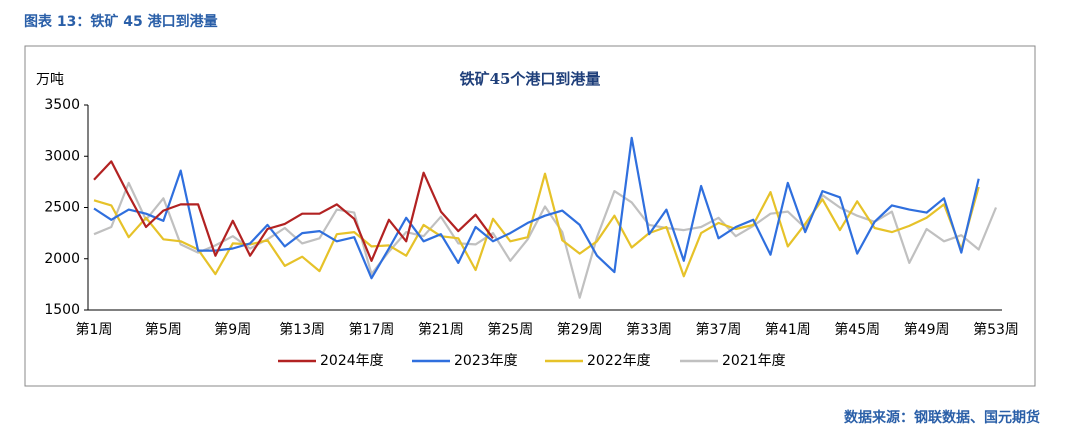  Describe the element at coordinates (50, 80) in the screenshot. I see `y-axis-label: 万吨` at that location.